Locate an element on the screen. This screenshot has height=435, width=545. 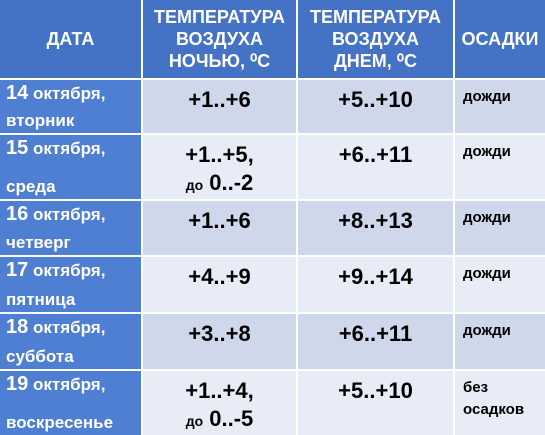
day: 14 is located at coordinates (17, 93).